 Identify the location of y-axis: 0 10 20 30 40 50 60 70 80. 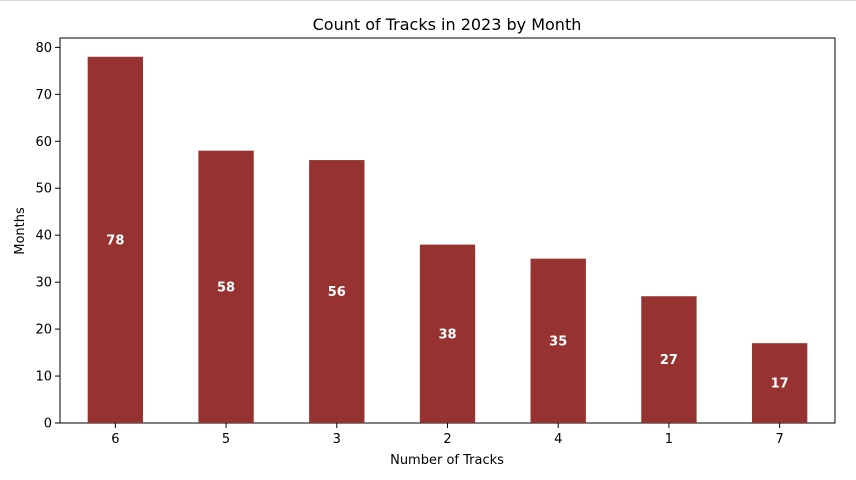
(47, 236).